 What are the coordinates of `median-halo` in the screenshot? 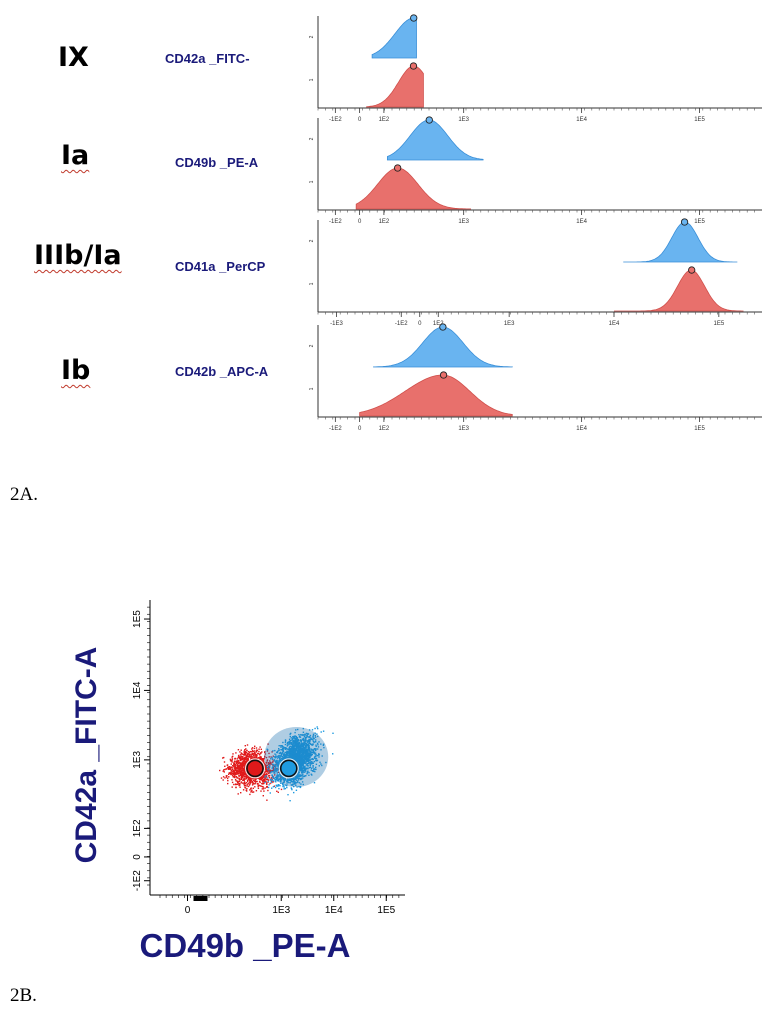 It's located at (288, 768).